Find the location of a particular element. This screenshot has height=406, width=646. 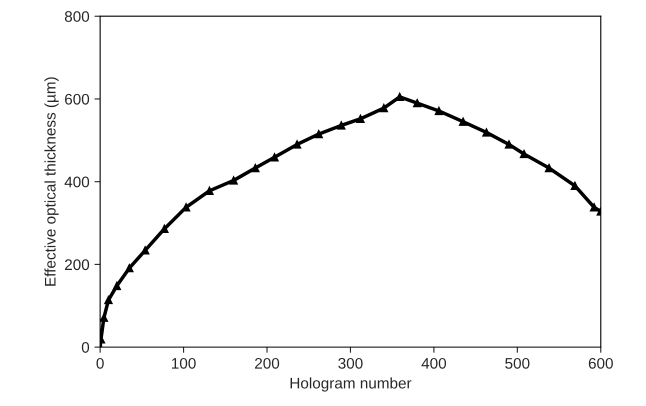

y-tick-label: 600 is located at coordinates (77, 99).